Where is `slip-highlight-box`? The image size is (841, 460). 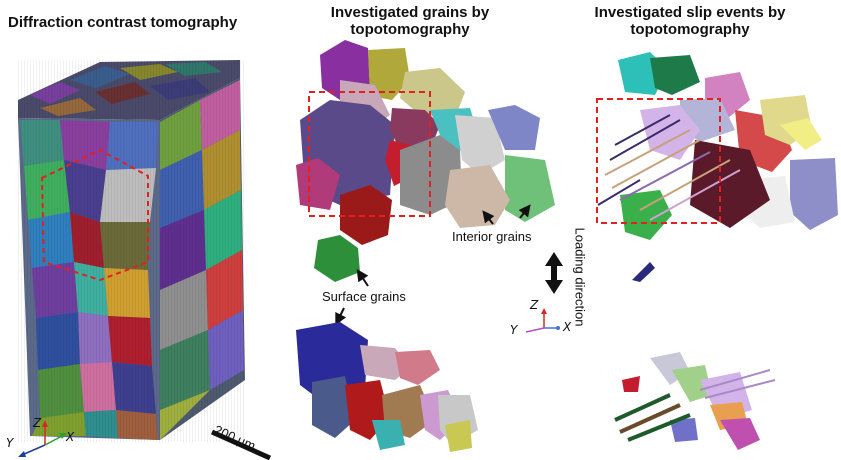 slip-highlight-box is located at coordinates (658, 161).